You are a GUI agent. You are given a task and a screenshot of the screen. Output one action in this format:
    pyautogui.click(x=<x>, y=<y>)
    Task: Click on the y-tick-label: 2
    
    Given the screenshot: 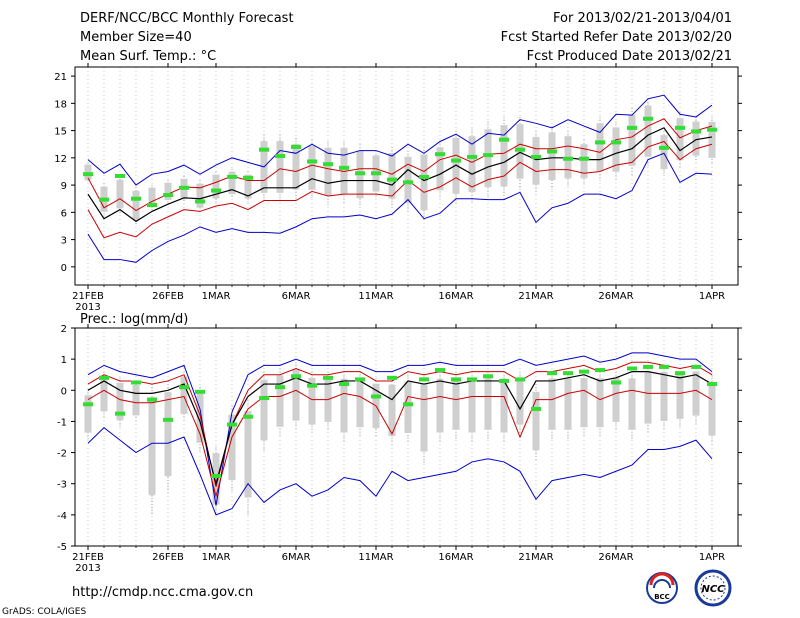 What is the action you would take?
    pyautogui.click(x=64, y=329)
    